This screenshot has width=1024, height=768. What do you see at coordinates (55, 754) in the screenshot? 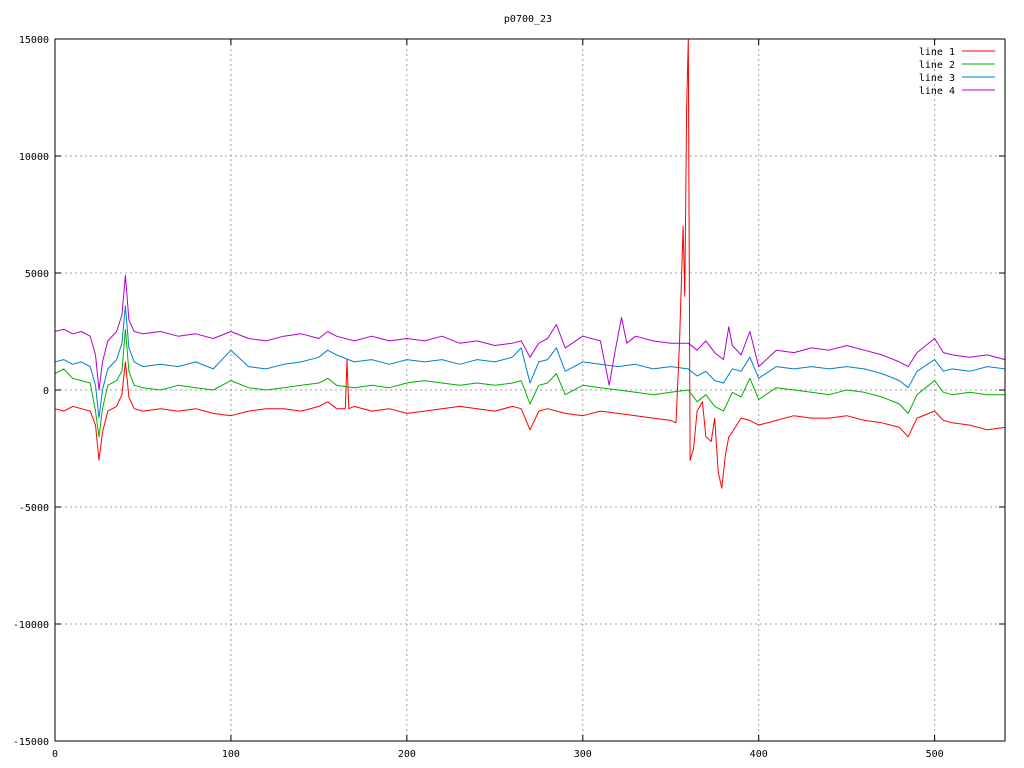
I see `x-tick-label: 0` at bounding box center [55, 754].